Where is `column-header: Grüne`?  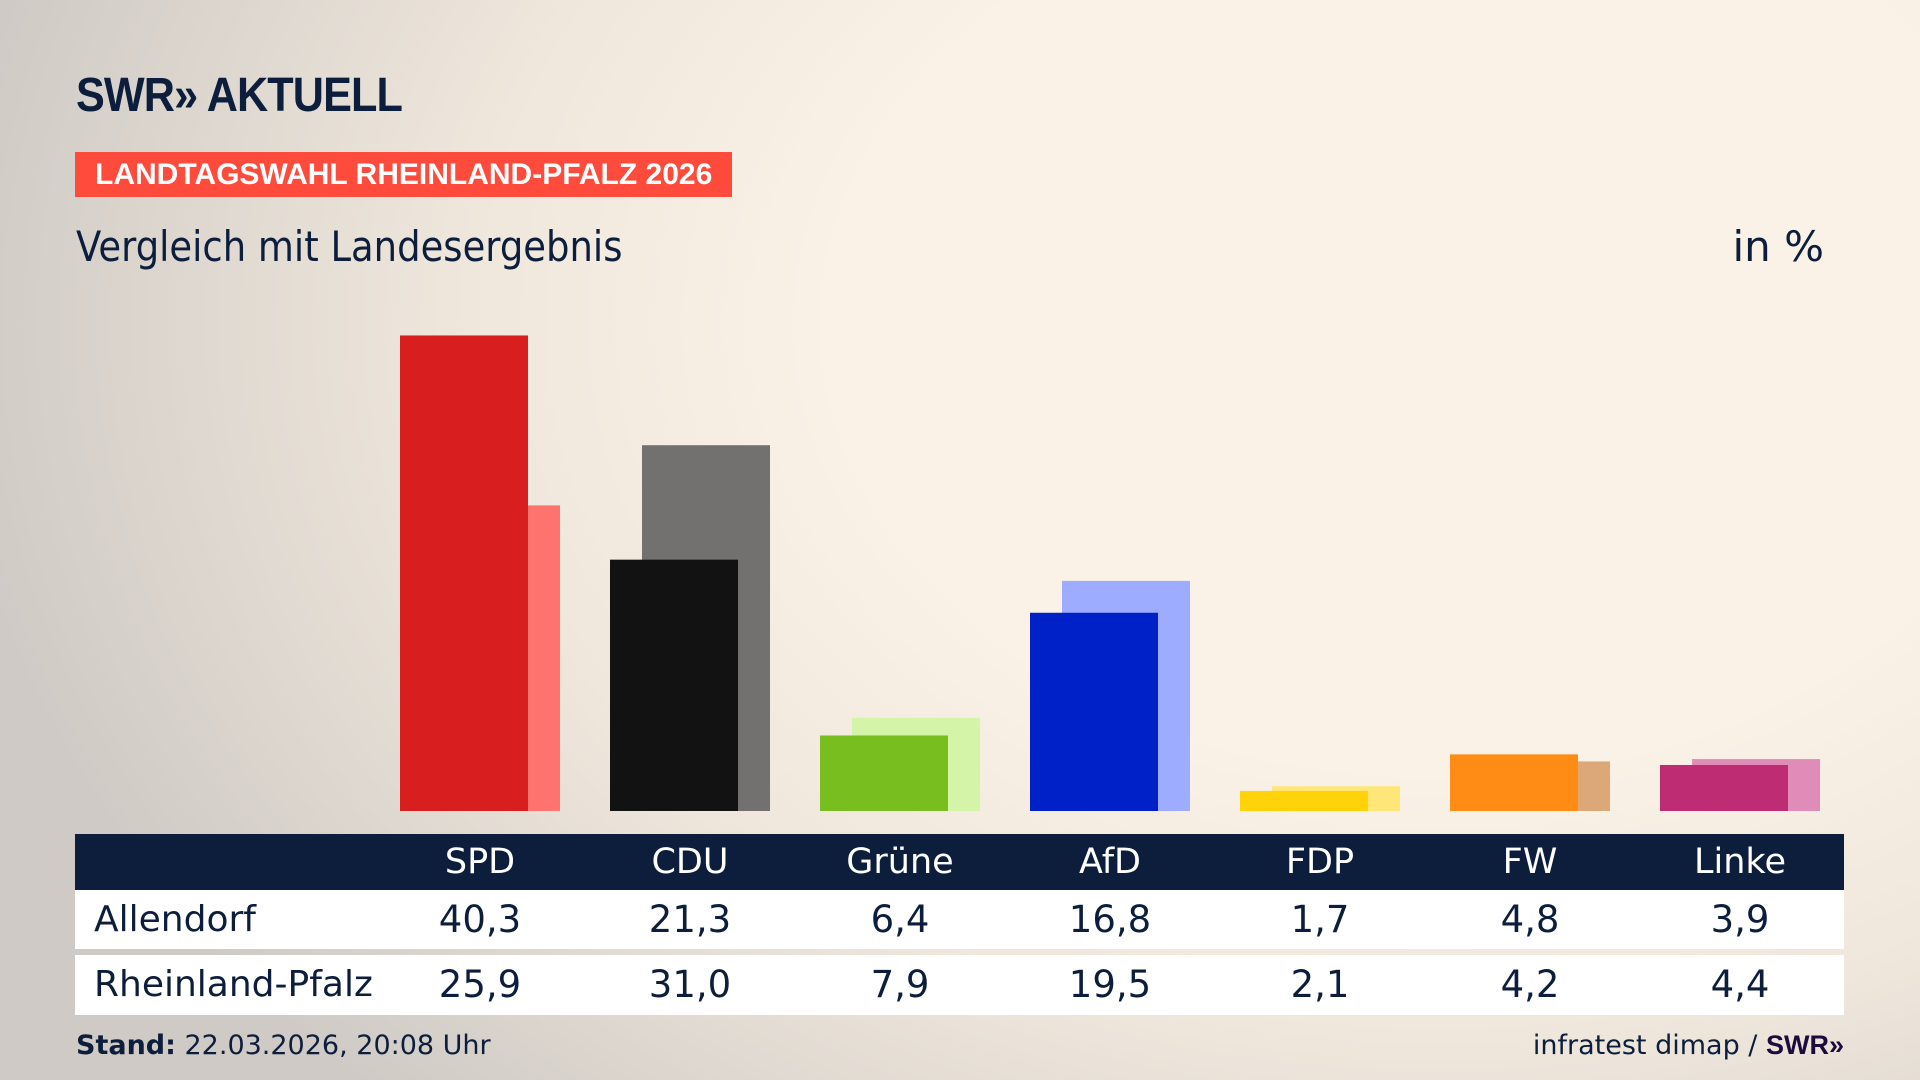
column-header: Grüne is located at coordinates (900, 862).